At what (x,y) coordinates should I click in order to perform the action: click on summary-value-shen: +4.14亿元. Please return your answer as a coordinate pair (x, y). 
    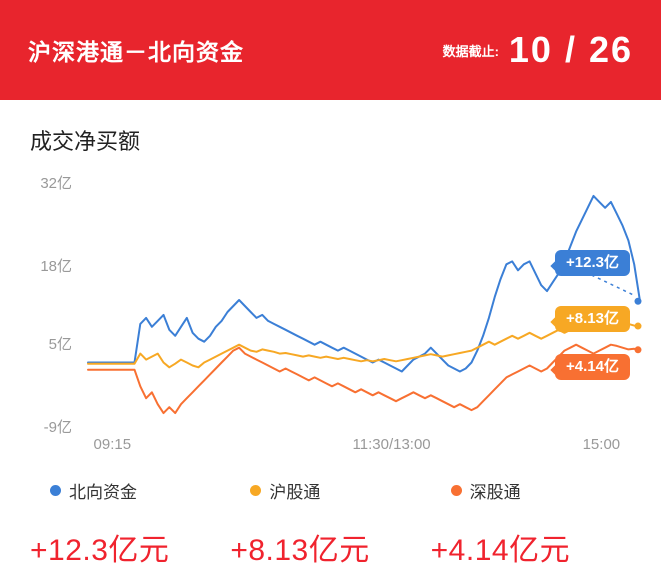
    Looking at the image, I should click on (500, 550).